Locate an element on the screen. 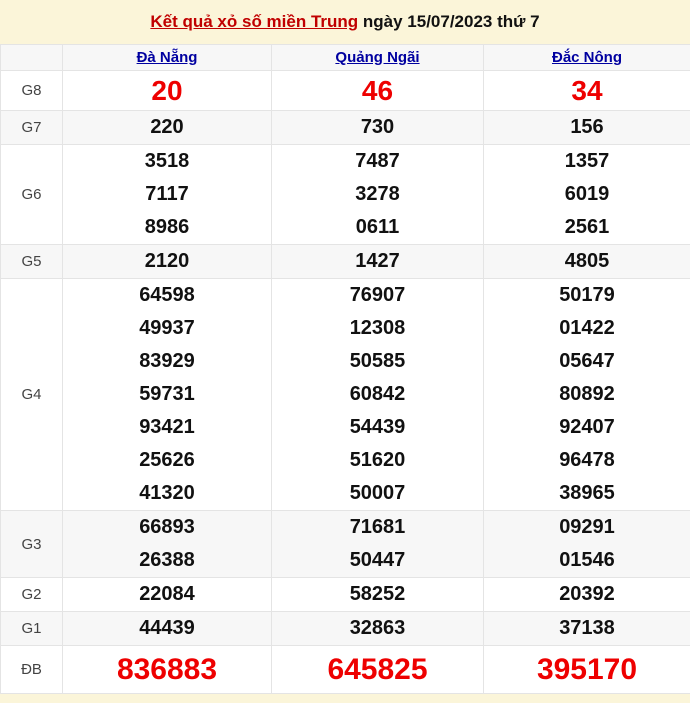 The image size is (690, 703). prize-value: 4805 is located at coordinates (587, 261).